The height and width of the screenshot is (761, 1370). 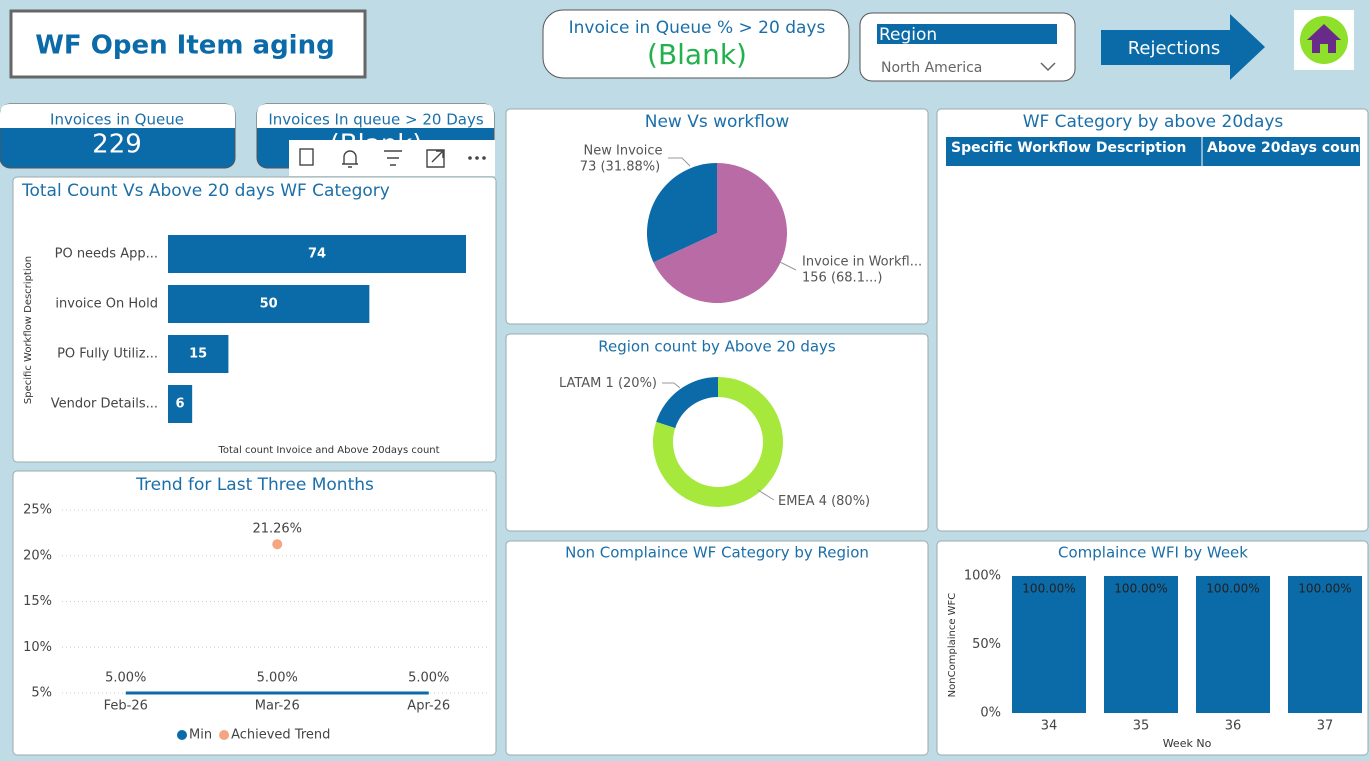 What do you see at coordinates (375, 120) in the screenshot?
I see `card-title: Invoices In queue > 20 Days` at bounding box center [375, 120].